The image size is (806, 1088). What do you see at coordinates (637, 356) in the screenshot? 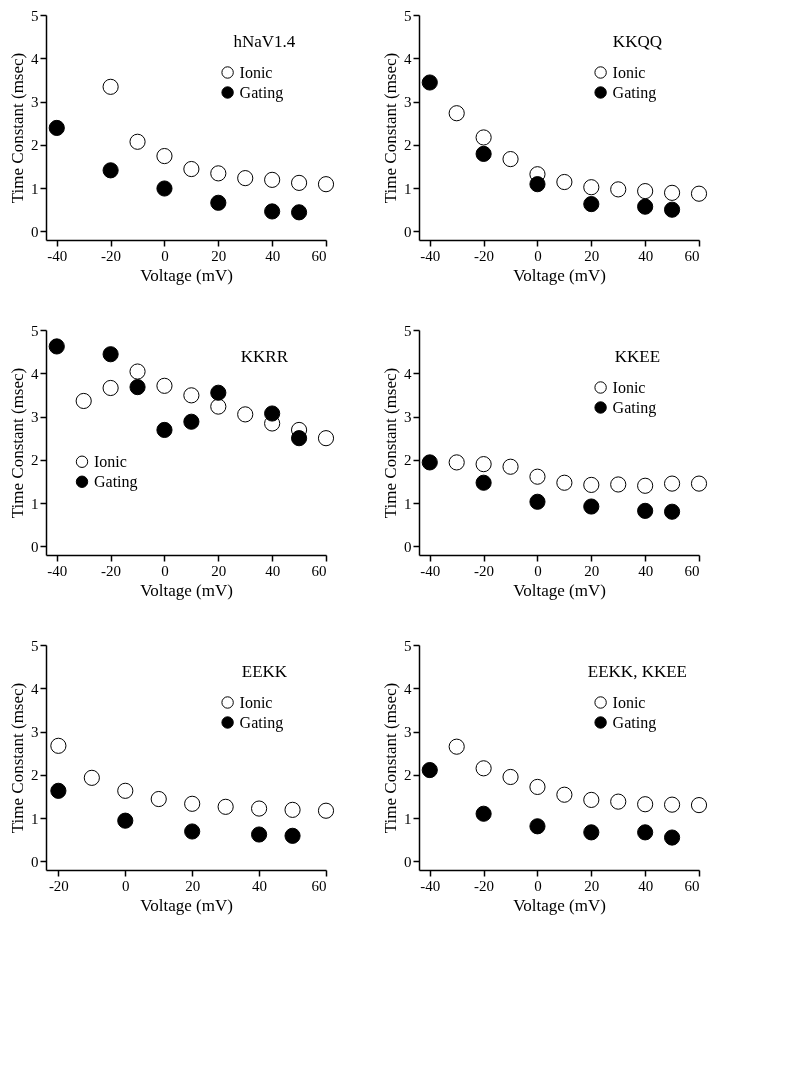
I see `text: KKEE` at bounding box center [637, 356].